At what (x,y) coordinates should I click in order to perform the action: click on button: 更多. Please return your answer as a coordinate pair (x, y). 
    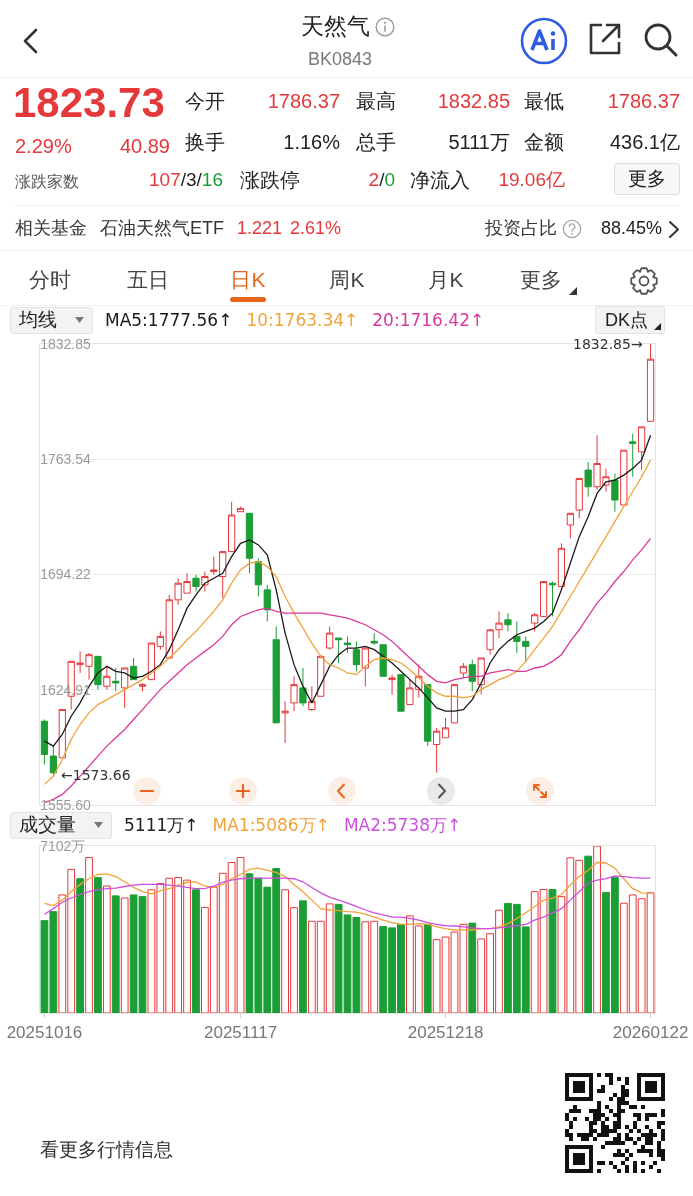
    Looking at the image, I should click on (647, 179).